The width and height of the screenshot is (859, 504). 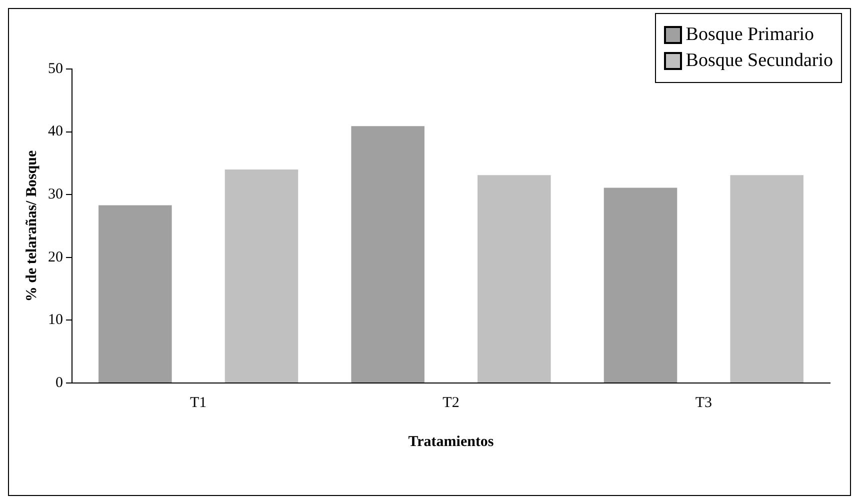 What do you see at coordinates (750, 35) in the screenshot?
I see `legend-label: Bosque Primario` at bounding box center [750, 35].